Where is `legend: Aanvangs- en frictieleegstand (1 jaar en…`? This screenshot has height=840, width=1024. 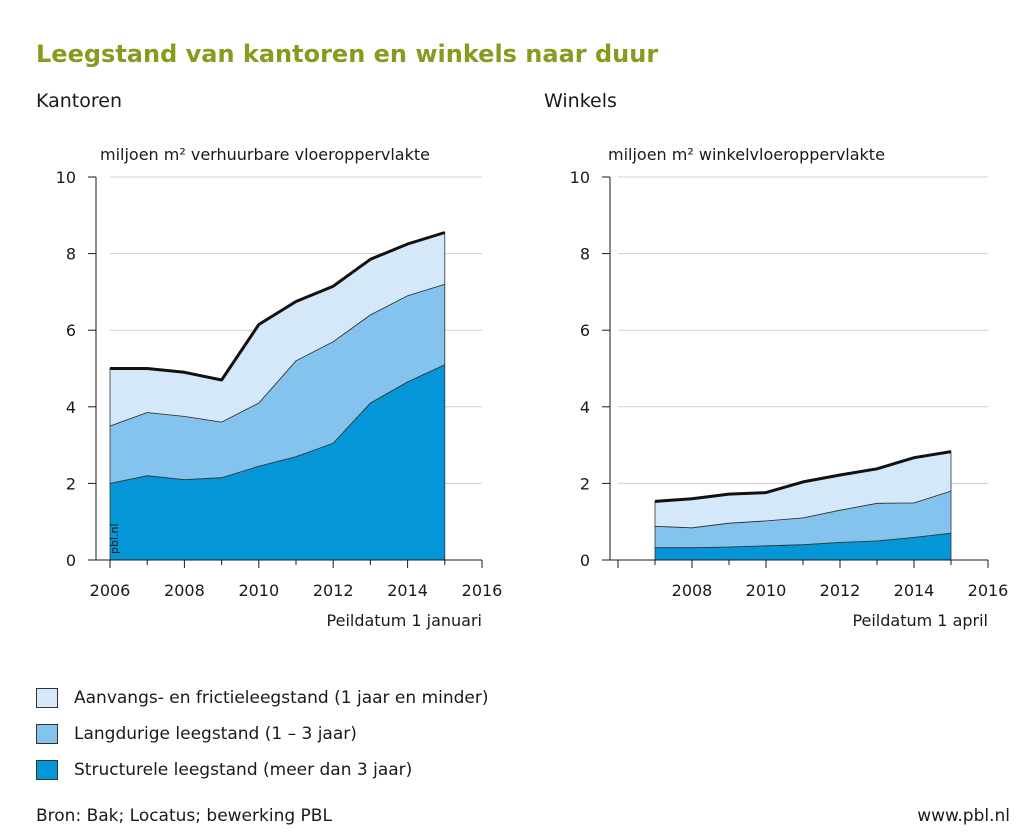 legend: Aanvangs- en frictieleegstand (1 jaar en… is located at coordinates (262, 734).